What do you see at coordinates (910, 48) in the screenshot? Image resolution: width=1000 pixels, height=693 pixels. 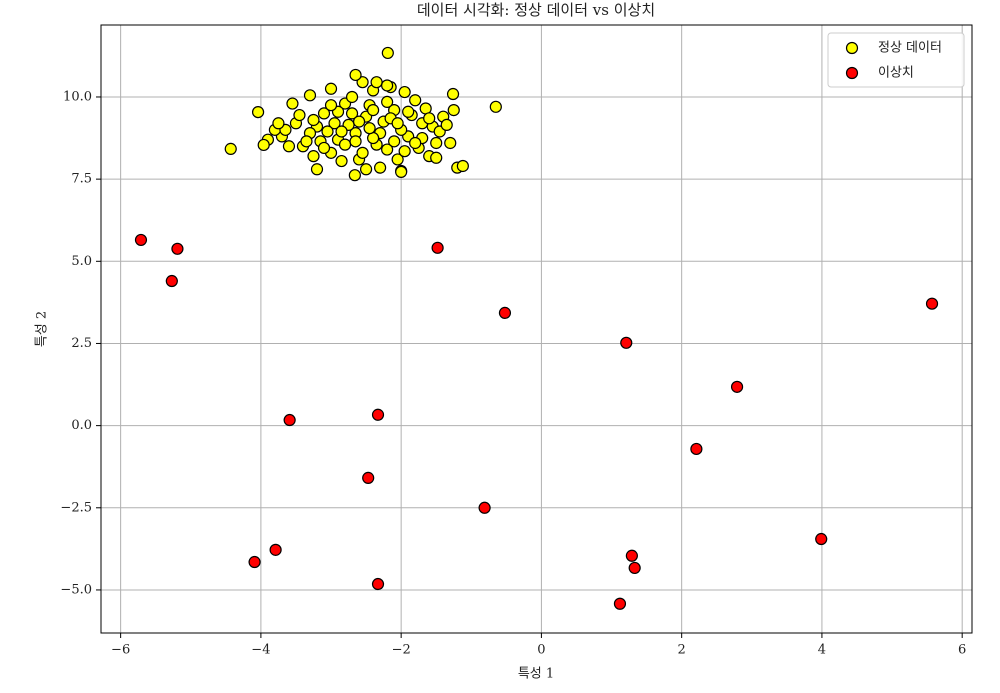 I see `legend-label: 정상 데이터` at bounding box center [910, 48].